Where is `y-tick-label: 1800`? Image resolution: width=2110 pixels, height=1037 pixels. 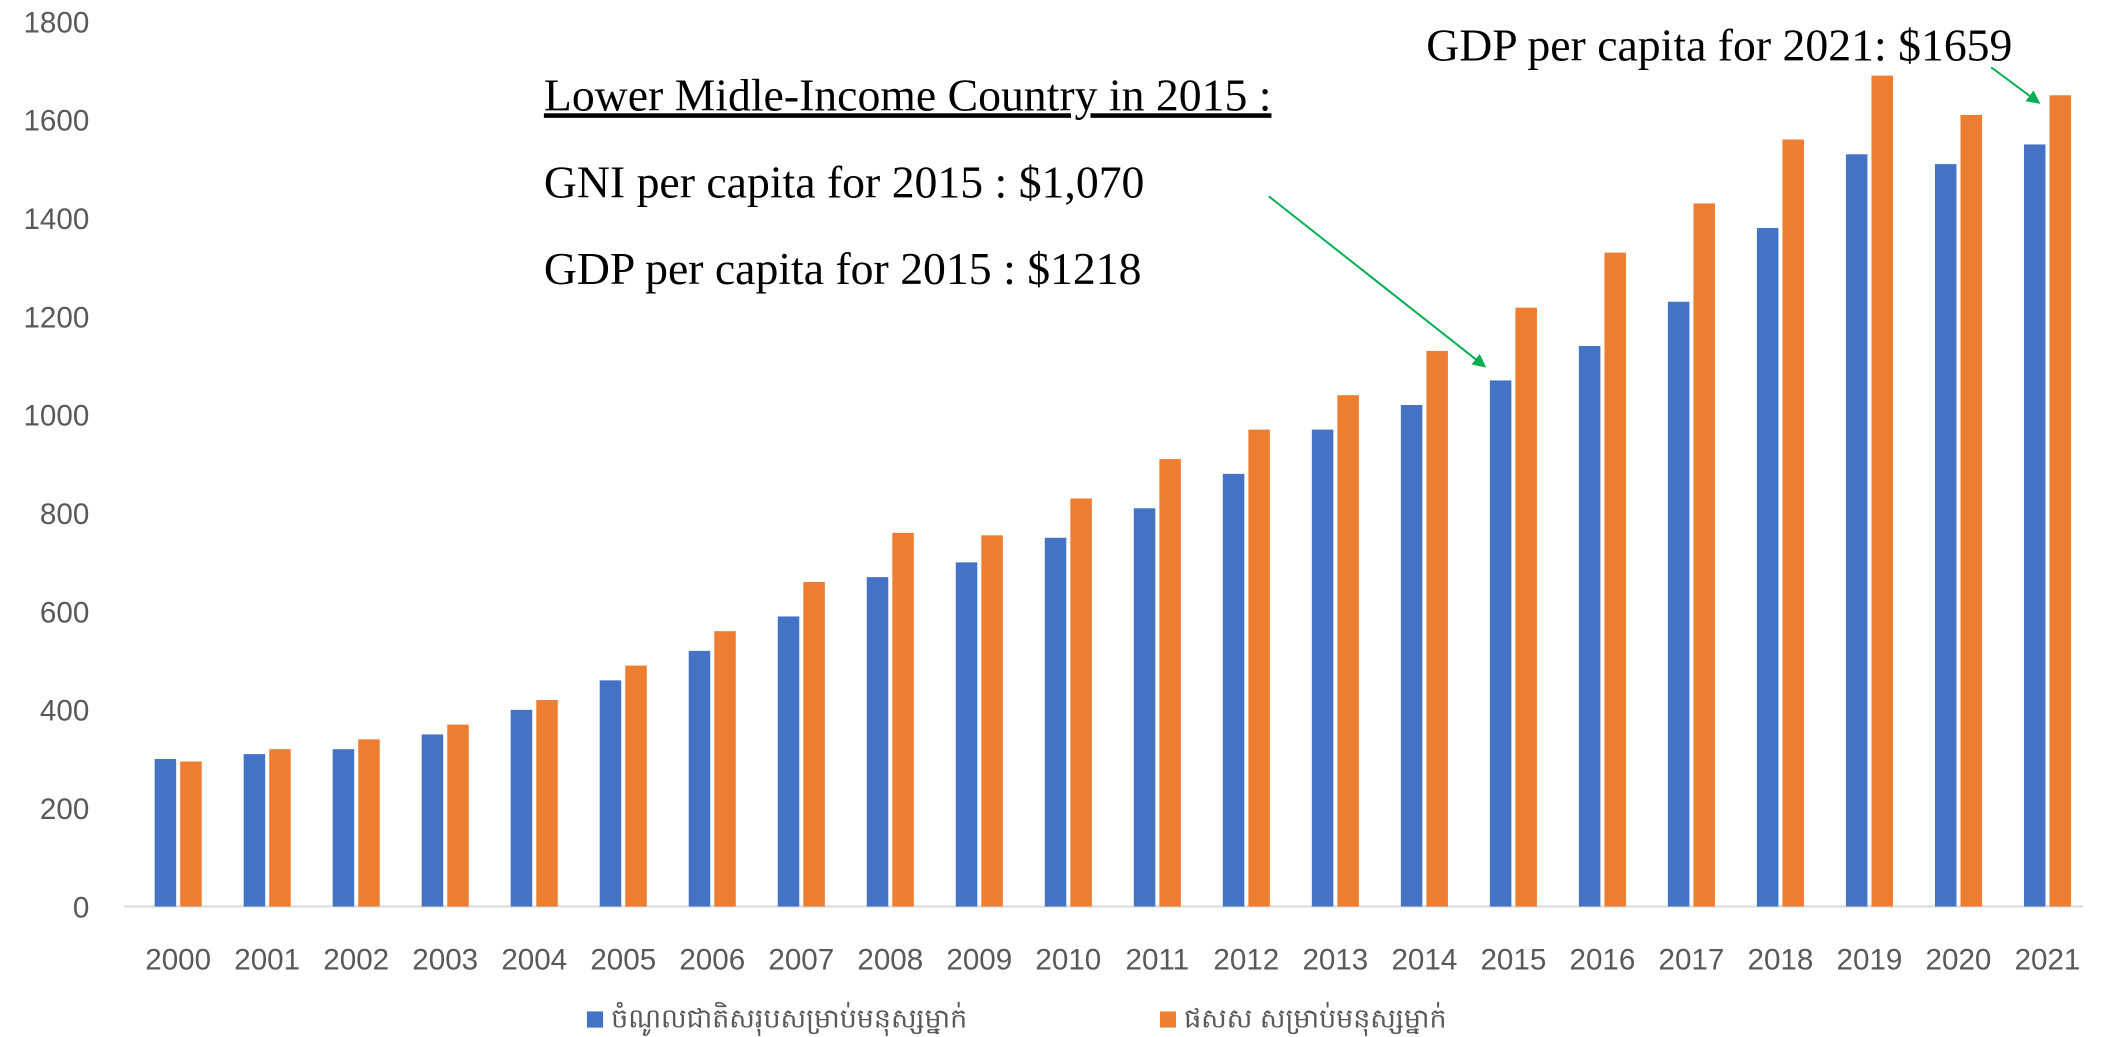
y-tick-label: 1800 is located at coordinates (56, 22).